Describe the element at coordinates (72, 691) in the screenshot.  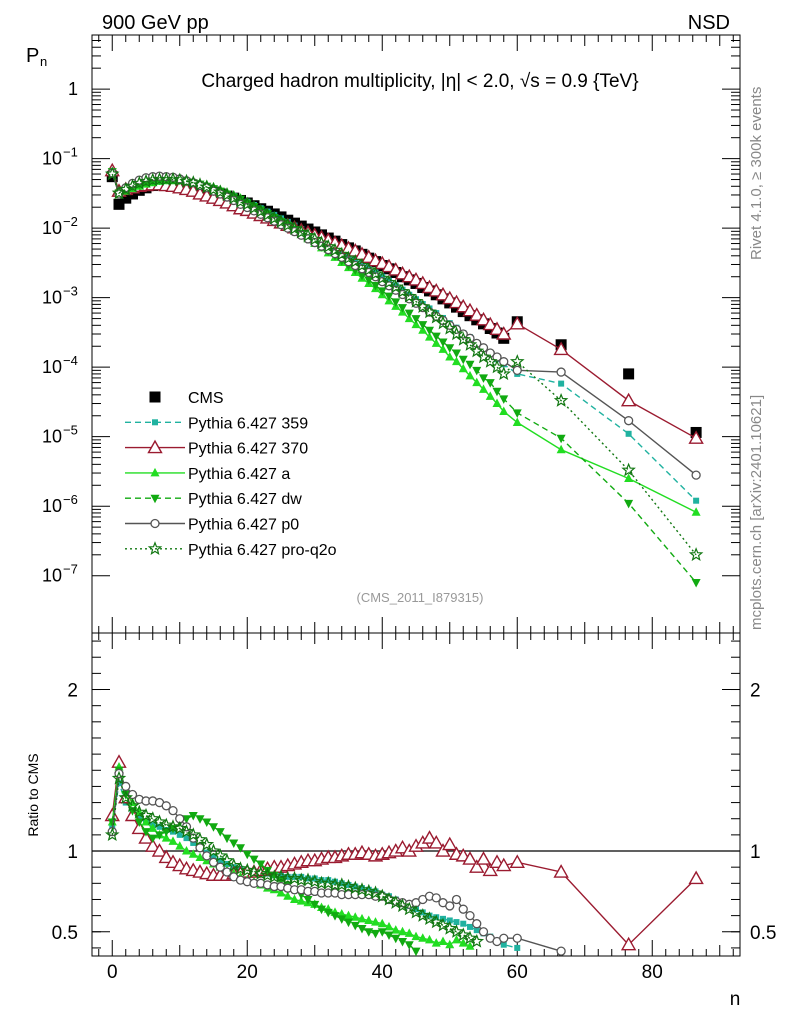
I see `ratio-y-tick-label: 2` at that location.